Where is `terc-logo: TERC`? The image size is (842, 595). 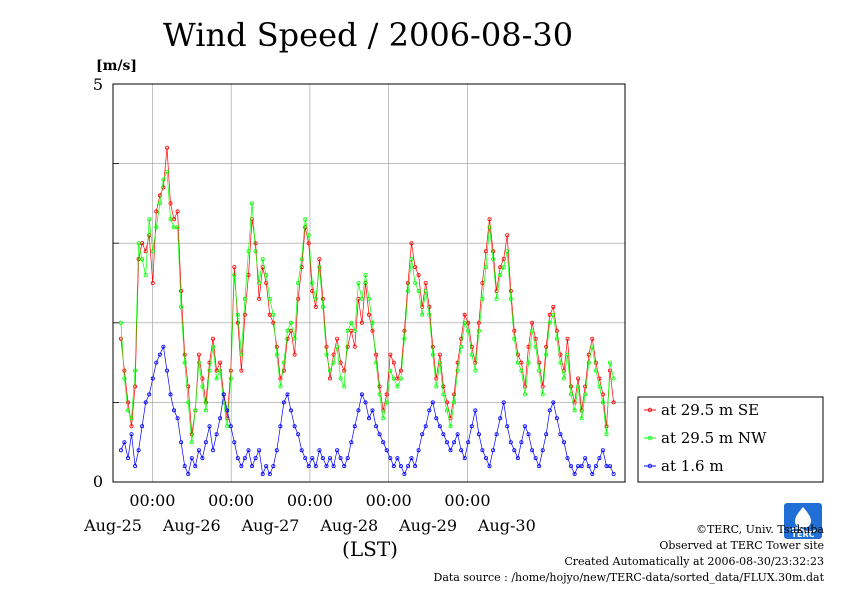
terc-logo: TERC is located at coordinates (803, 521).